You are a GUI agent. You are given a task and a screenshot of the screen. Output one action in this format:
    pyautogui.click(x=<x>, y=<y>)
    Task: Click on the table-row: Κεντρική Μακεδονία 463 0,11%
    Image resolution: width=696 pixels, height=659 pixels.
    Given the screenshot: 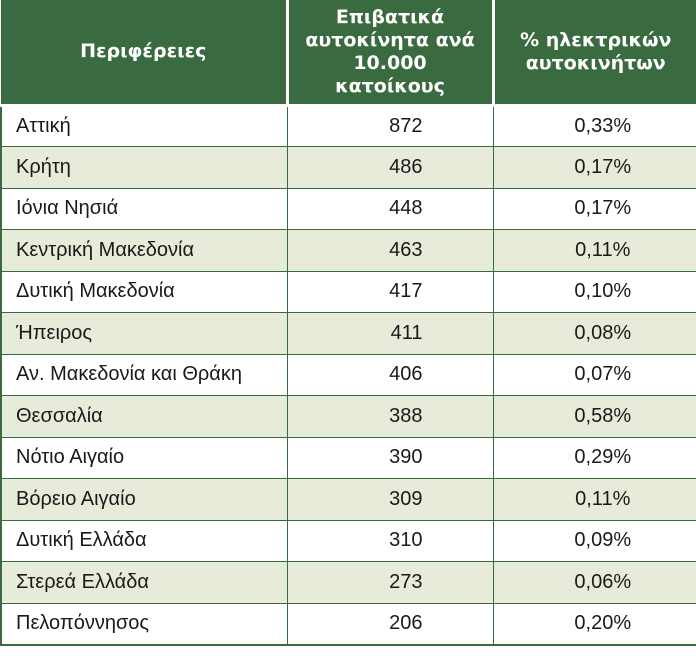 What is the action you would take?
    pyautogui.click(x=348, y=250)
    